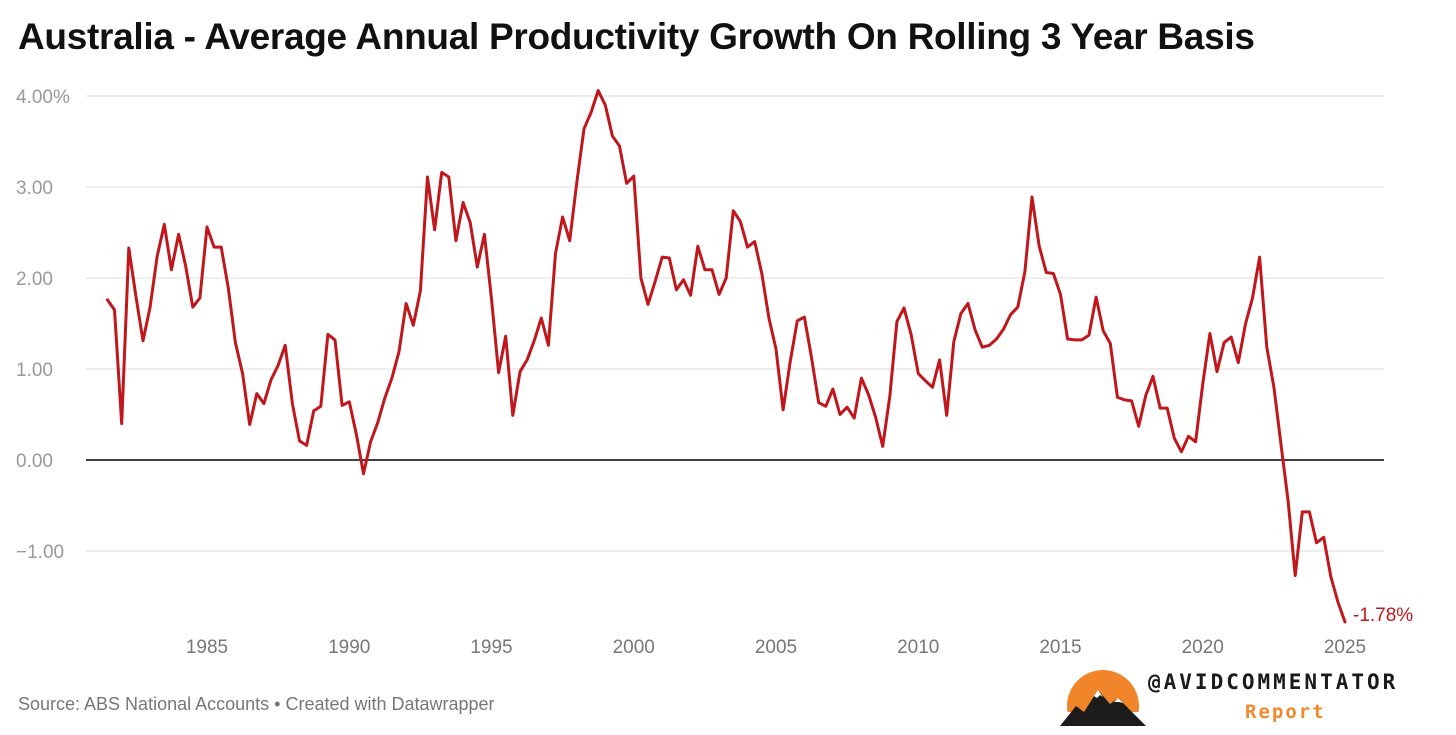  What do you see at coordinates (1203, 647) in the screenshot?
I see `x-tick-label: 2020` at bounding box center [1203, 647].